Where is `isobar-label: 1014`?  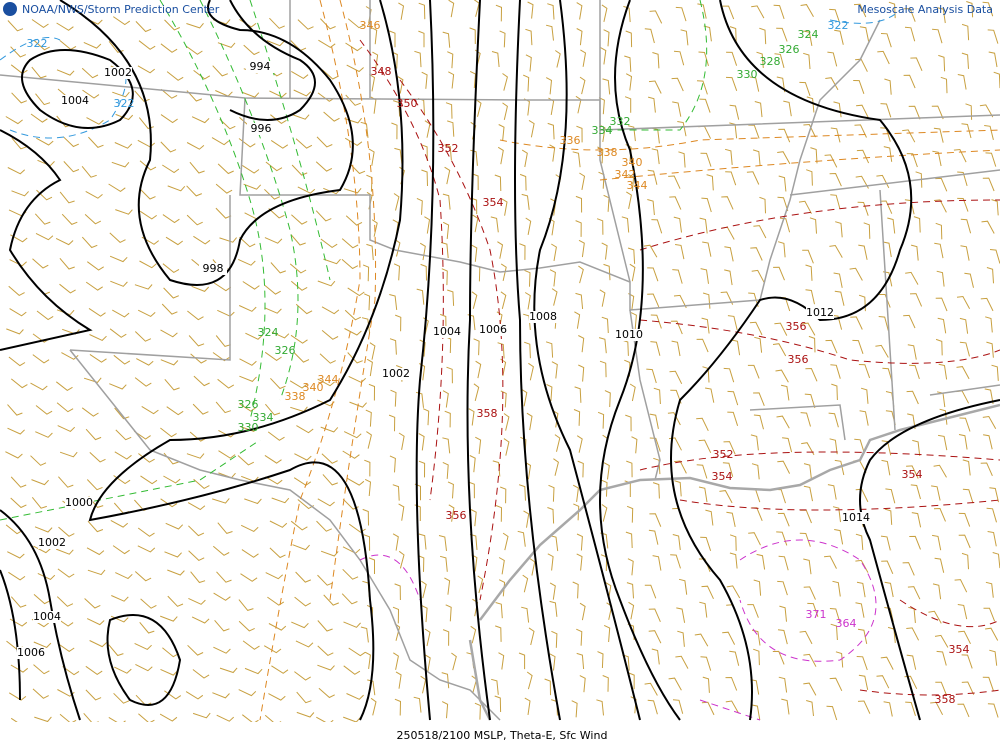 isobar-label: 1014 is located at coordinates (856, 517).